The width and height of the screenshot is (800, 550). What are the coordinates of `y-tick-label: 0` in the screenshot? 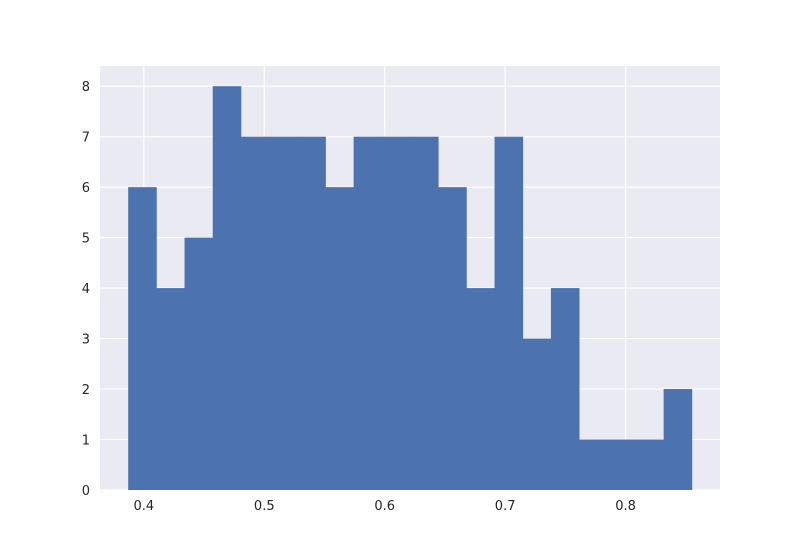 It's located at (86, 491).